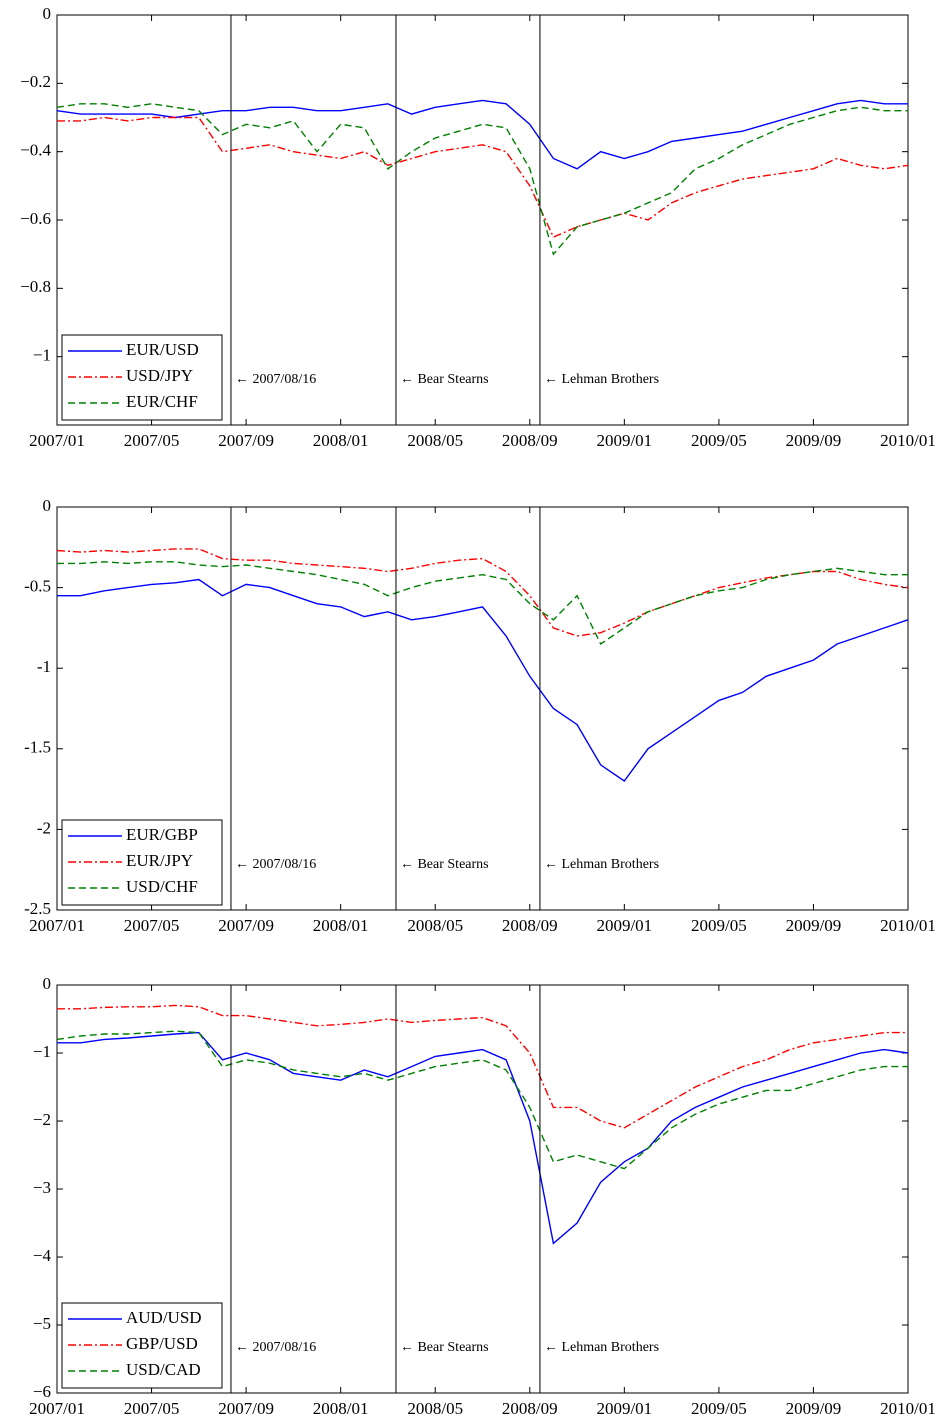 The image size is (944, 1423). What do you see at coordinates (35, 81) in the screenshot?
I see `y-tick-label: −0.2` at bounding box center [35, 81].